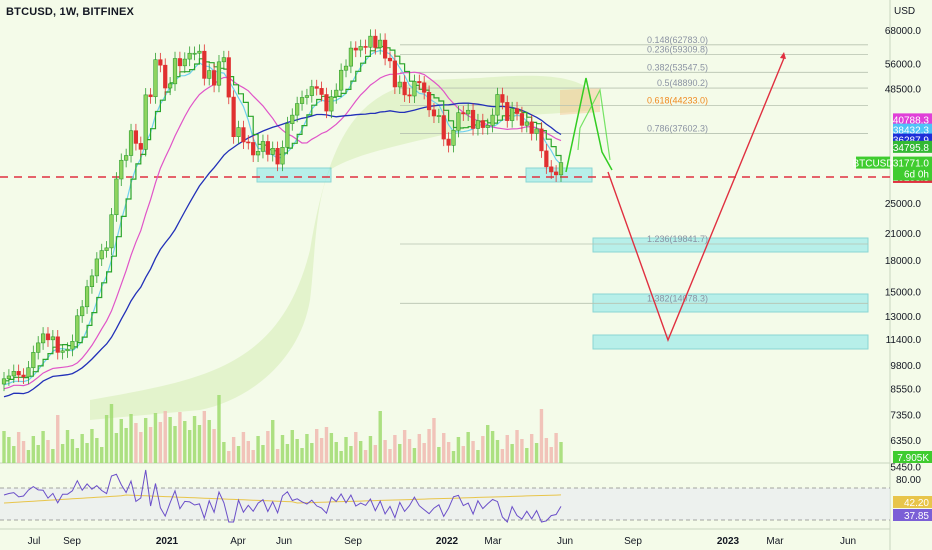  Describe the element at coordinates (594, 124) in the screenshot. I see `projection-up-alt` at that location.